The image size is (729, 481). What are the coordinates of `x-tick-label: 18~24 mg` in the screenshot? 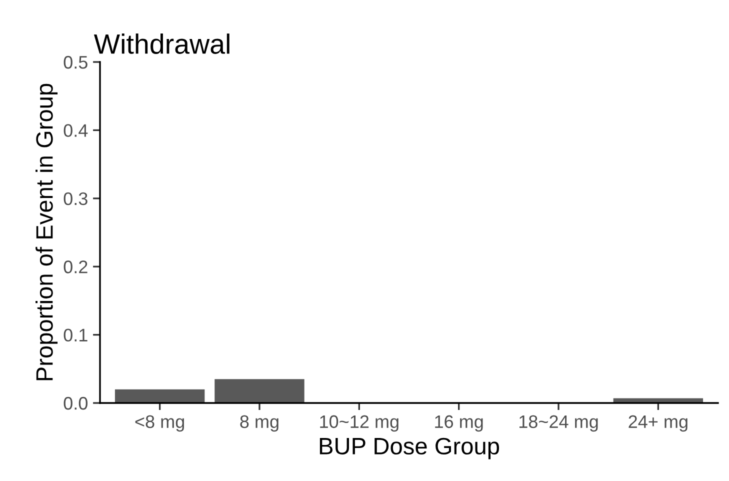 It's located at (558, 423).